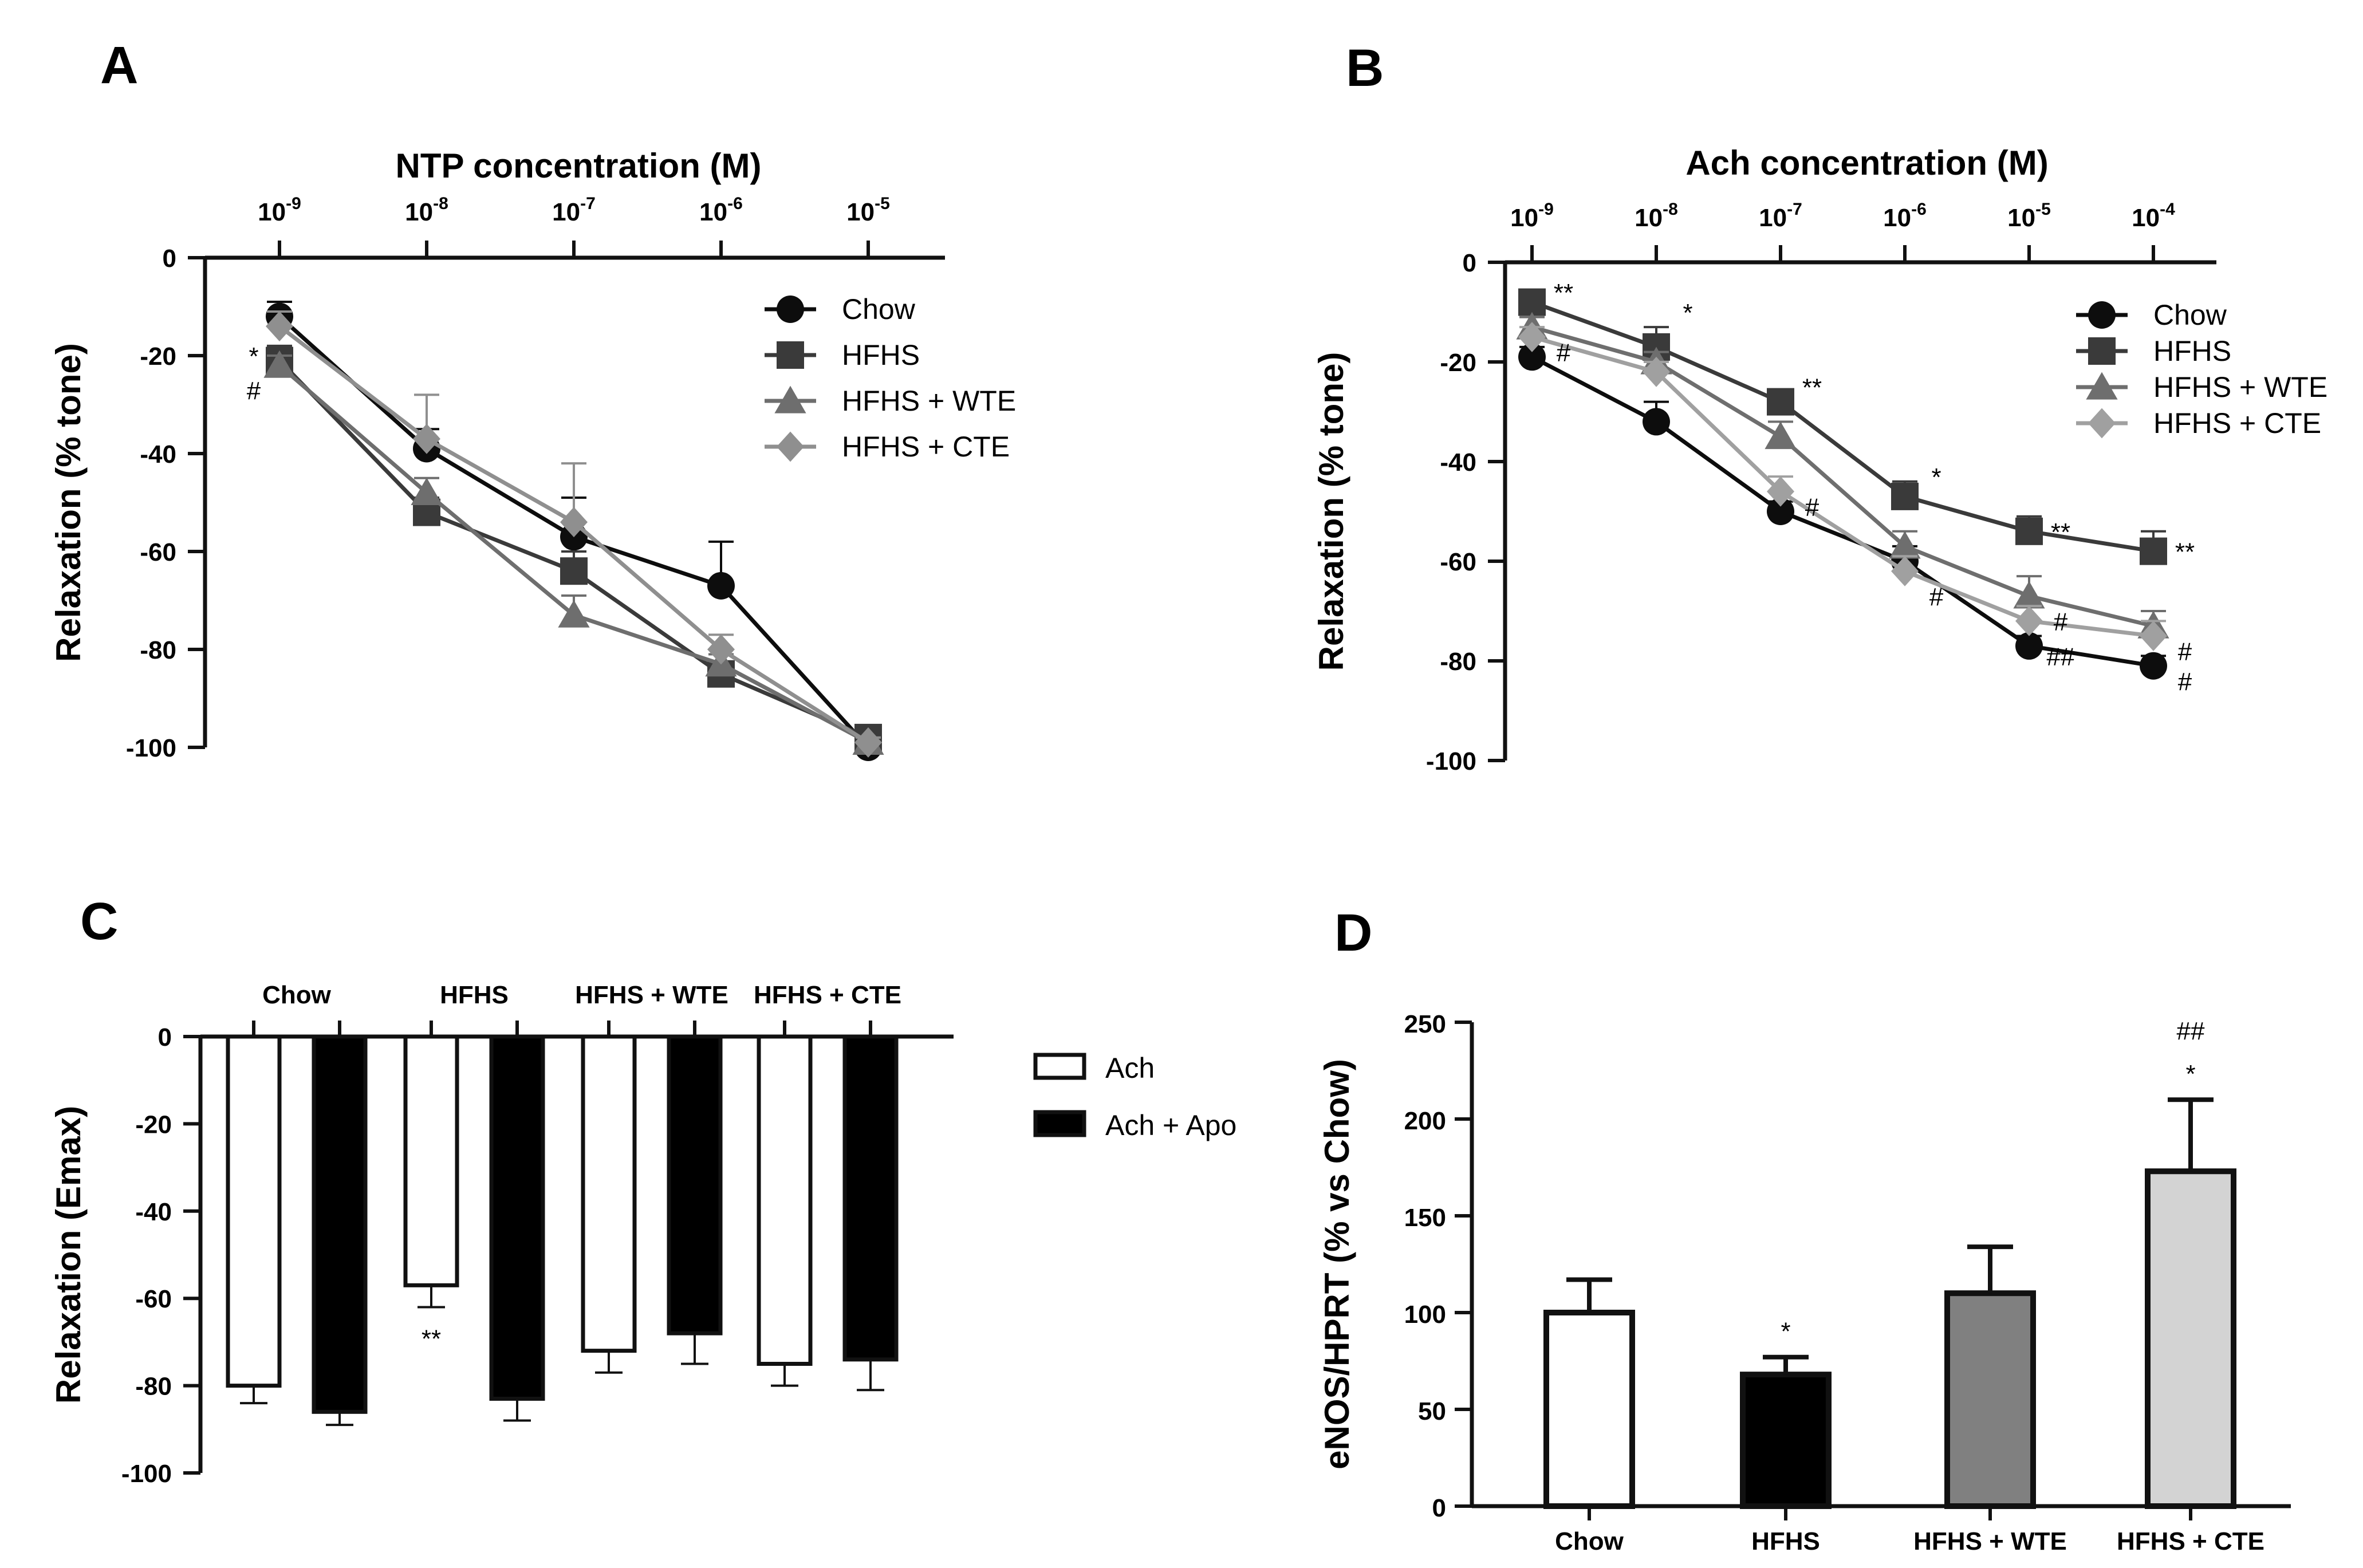 The image size is (2363, 1568). I want to click on y-axis-title: Relaxation (Emax), so click(68, 1255).